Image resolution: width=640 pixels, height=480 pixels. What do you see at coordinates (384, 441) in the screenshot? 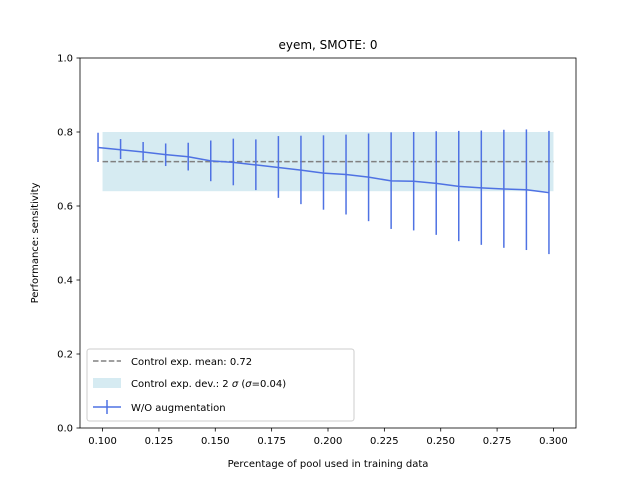
I see `x-tick-label: 0.225` at bounding box center [384, 441].